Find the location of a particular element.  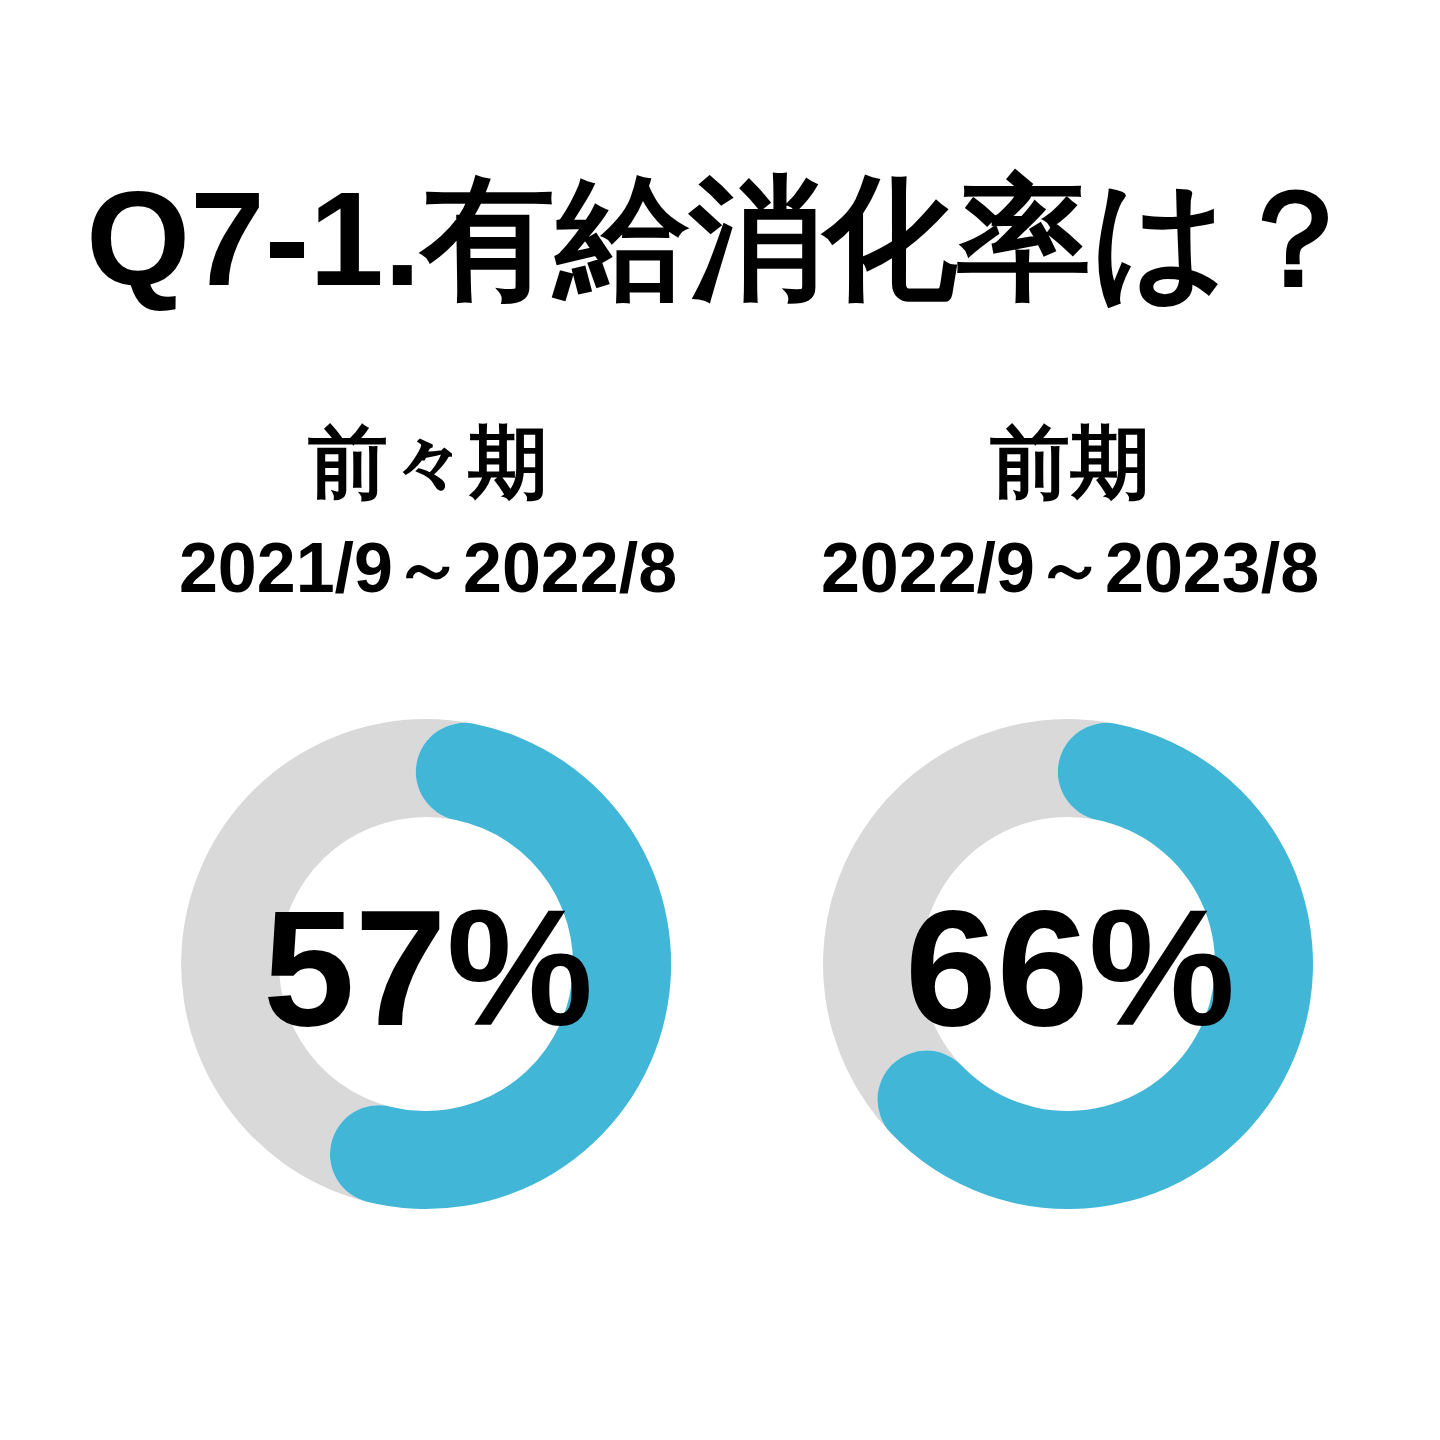

title: 前期 is located at coordinates (1070, 462).